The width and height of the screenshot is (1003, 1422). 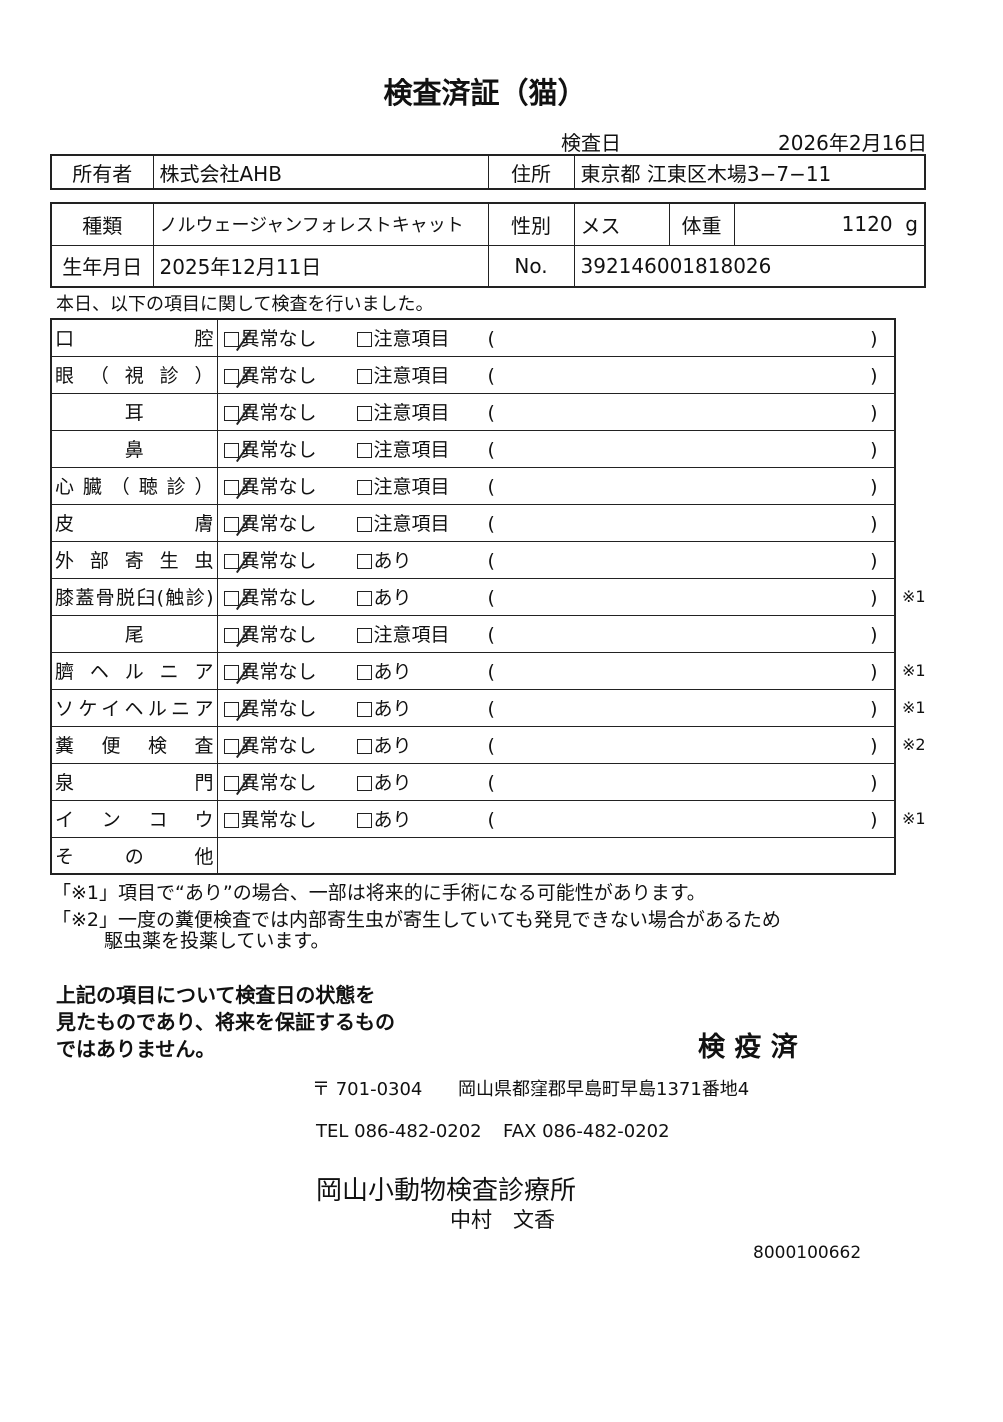 I want to click on exam-item-label: ソケイヘルニア, so click(x=134, y=708).